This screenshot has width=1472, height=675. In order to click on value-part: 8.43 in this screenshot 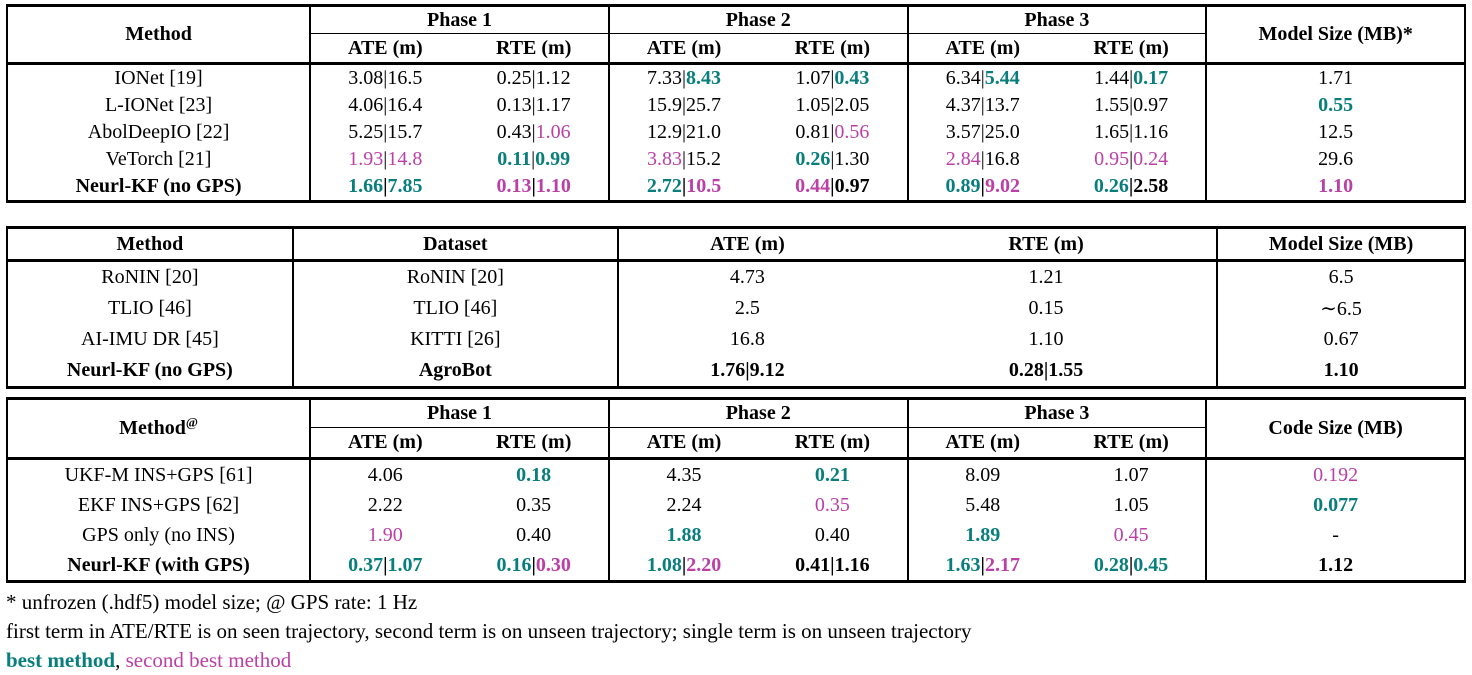, I will do `click(704, 78)`.